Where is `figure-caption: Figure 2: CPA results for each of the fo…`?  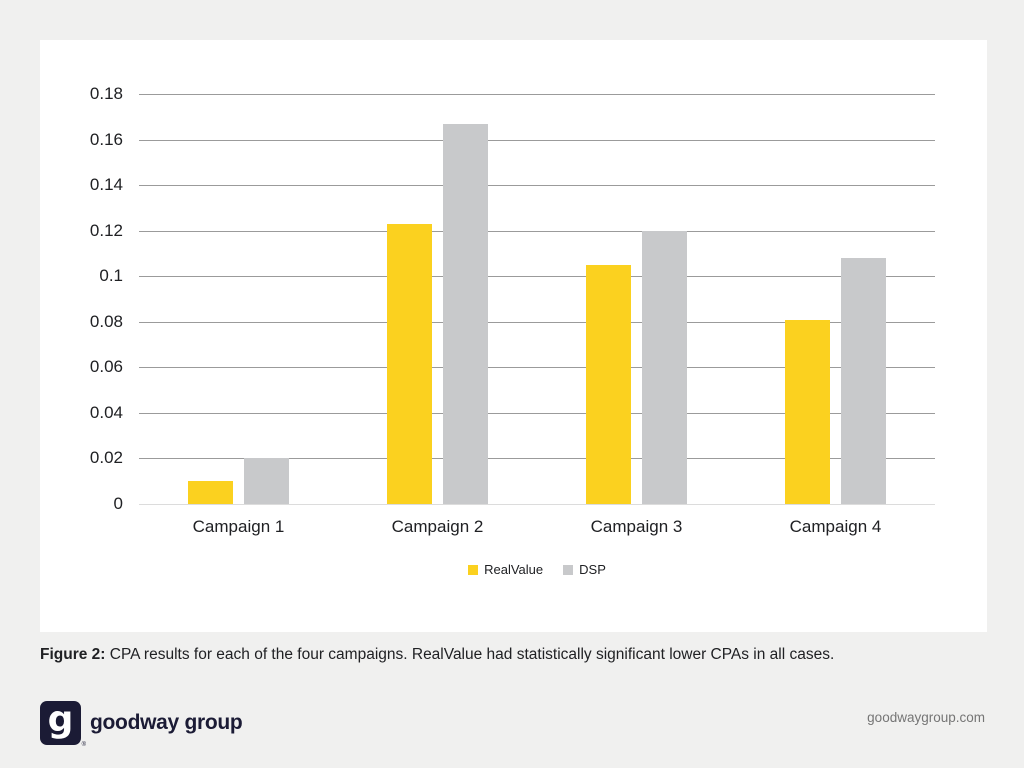
figure-caption: Figure 2: CPA results for each of the fo… is located at coordinates (513, 655).